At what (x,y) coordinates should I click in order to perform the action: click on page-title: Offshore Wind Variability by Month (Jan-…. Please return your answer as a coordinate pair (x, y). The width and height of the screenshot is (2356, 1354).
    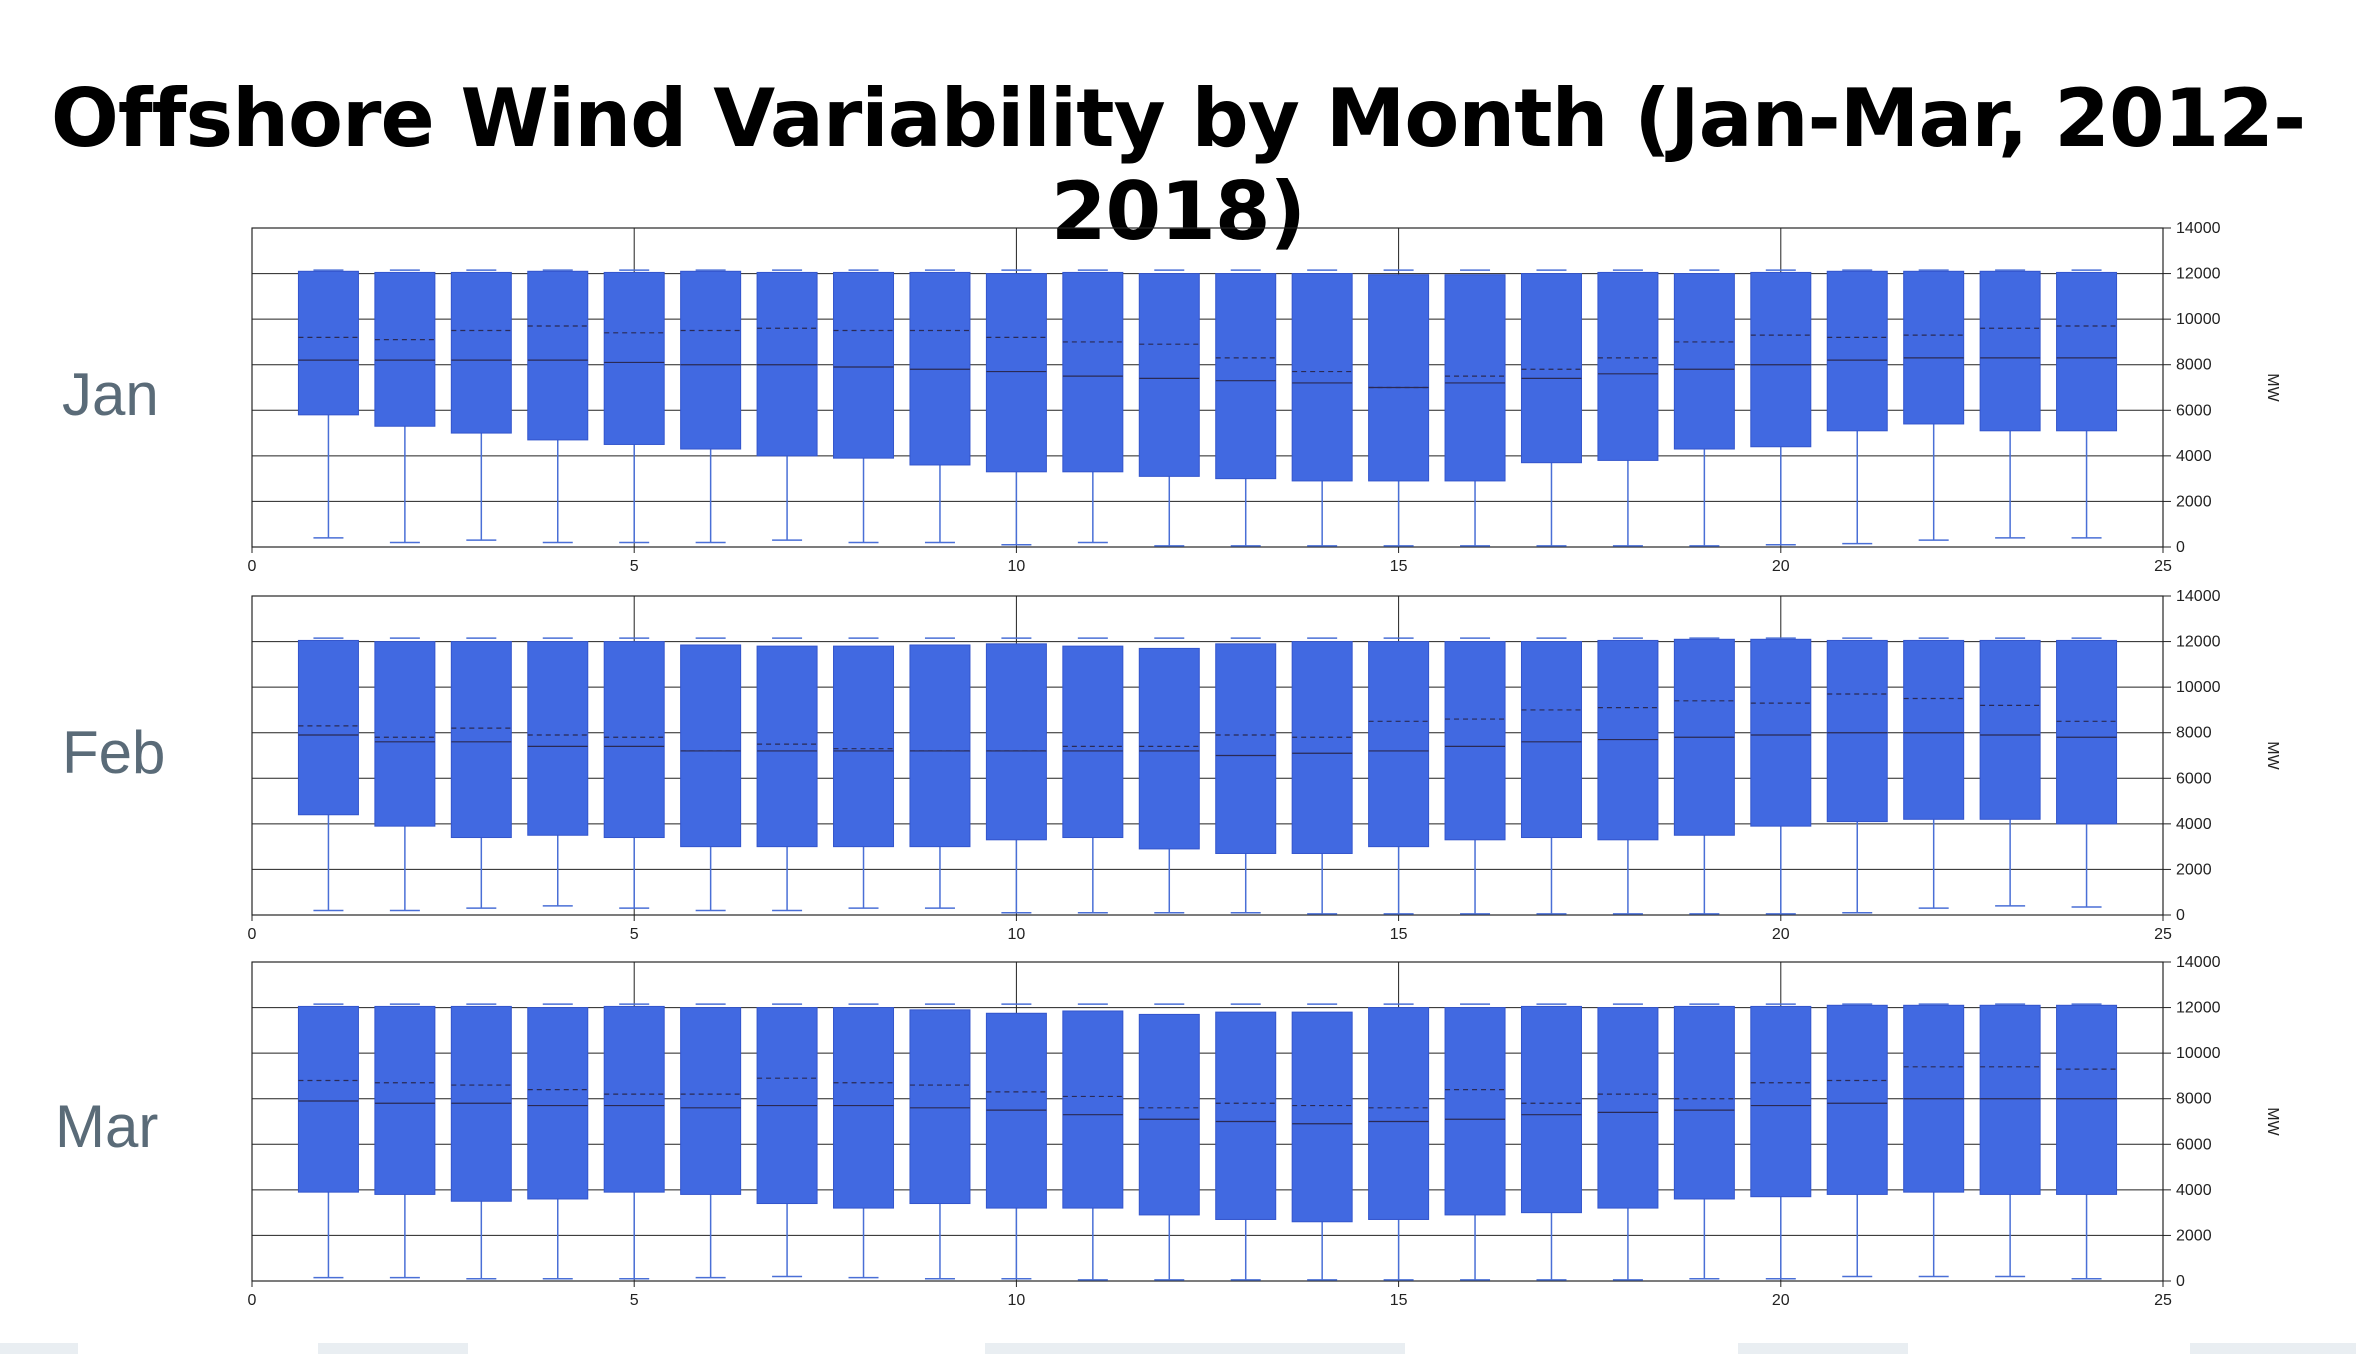
    Looking at the image, I should click on (1178, 165).